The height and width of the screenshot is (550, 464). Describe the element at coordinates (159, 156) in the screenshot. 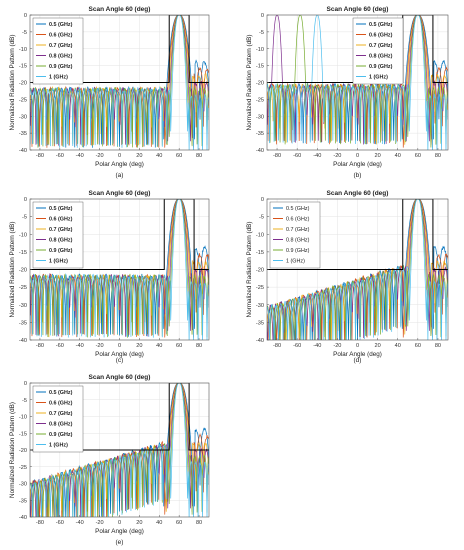

I see `panel-a-xtick-label: 40` at that location.